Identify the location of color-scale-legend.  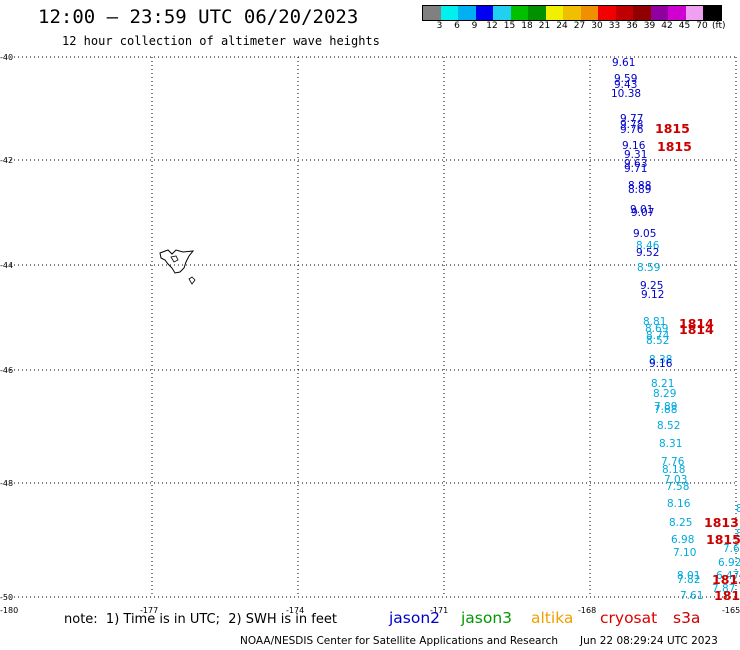
(572, 13).